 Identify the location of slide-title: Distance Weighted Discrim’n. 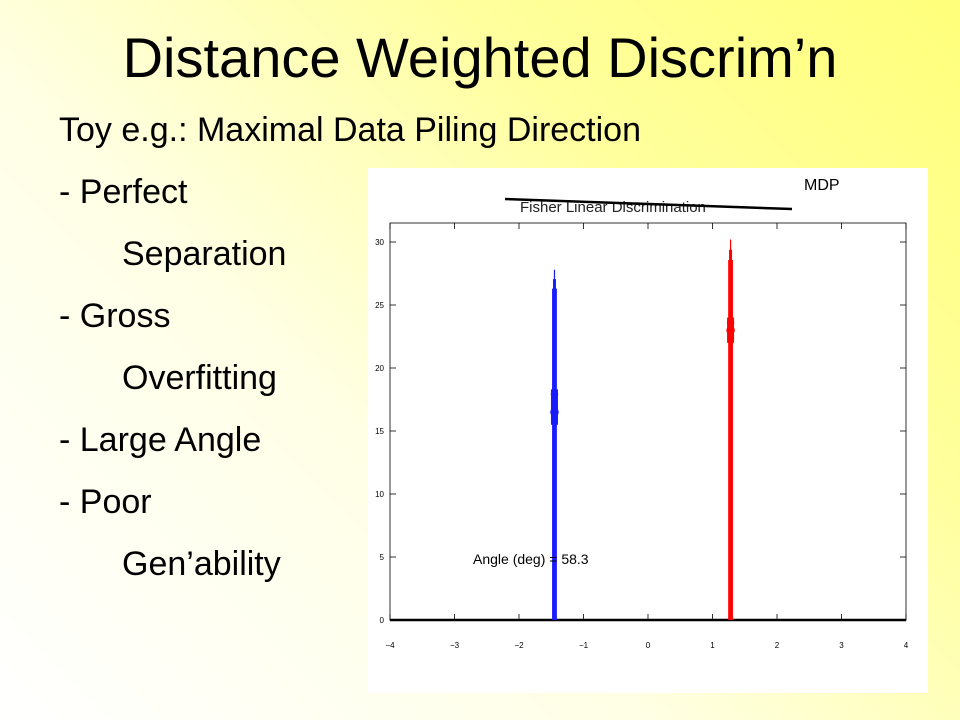
(480, 57).